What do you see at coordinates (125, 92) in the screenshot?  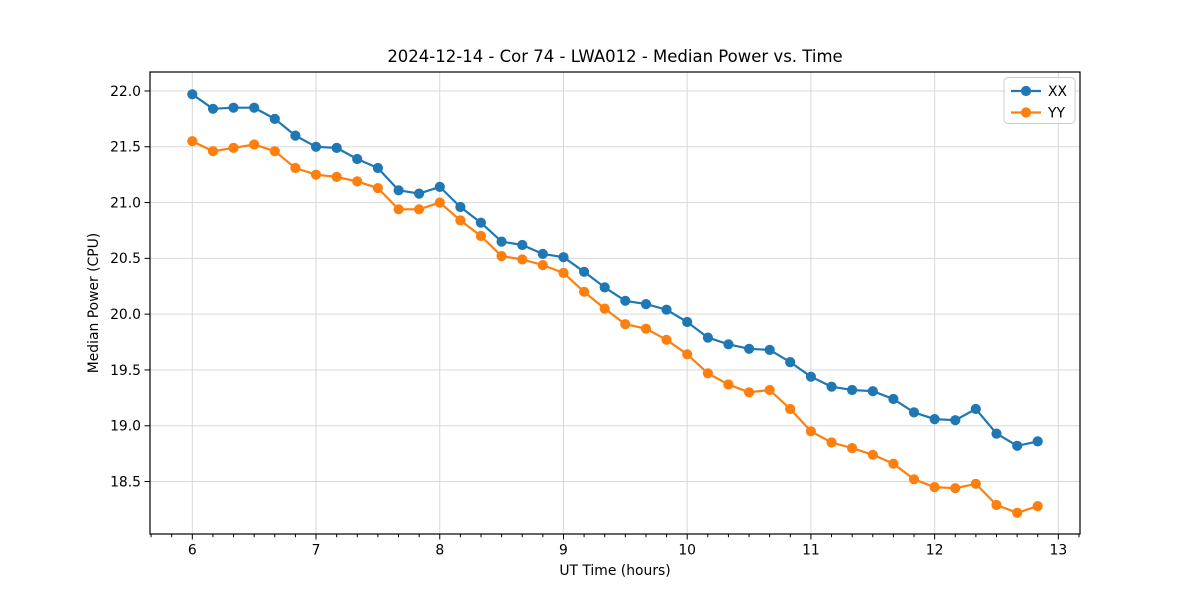 I see `svg-text: 22.0` at bounding box center [125, 92].